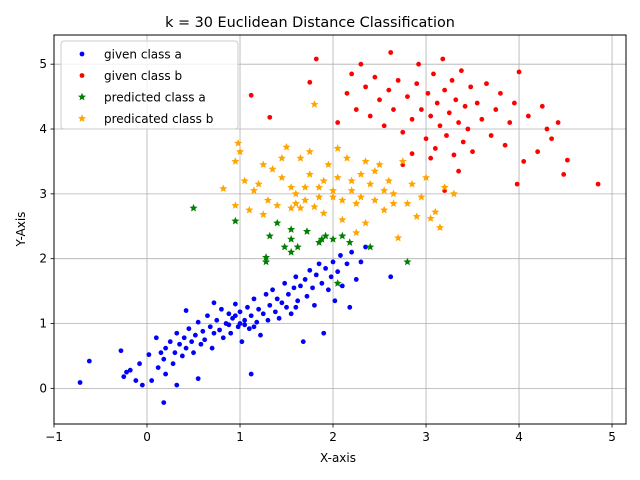 The height and width of the screenshot is (480, 640). What do you see at coordinates (43, 388) in the screenshot?
I see `y-tick-label: 0` at bounding box center [43, 388].